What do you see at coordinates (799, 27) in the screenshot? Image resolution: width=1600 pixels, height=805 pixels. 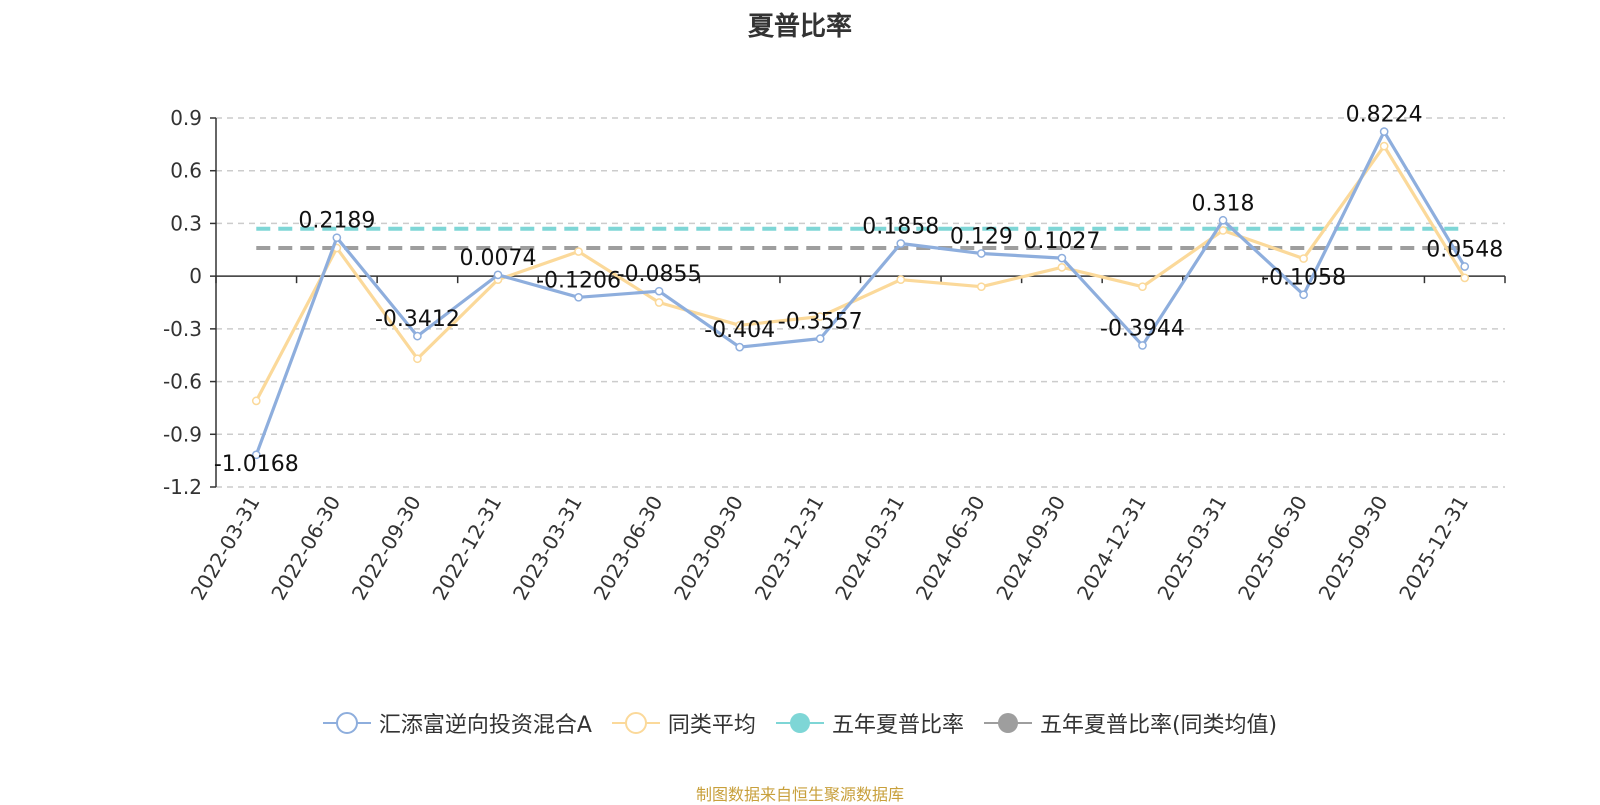 I see `chart-title: 夏普比率` at bounding box center [799, 27].